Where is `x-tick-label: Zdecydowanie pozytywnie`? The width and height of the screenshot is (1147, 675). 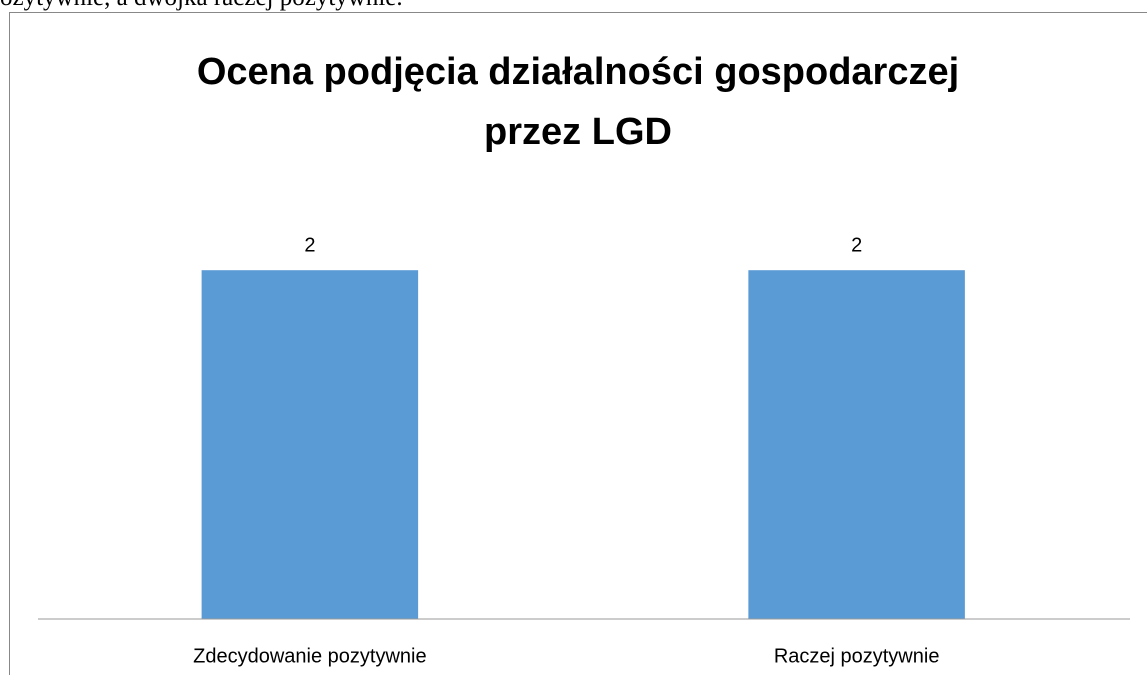 x-tick-label: Zdecydowanie pozytywnie is located at coordinates (309, 656).